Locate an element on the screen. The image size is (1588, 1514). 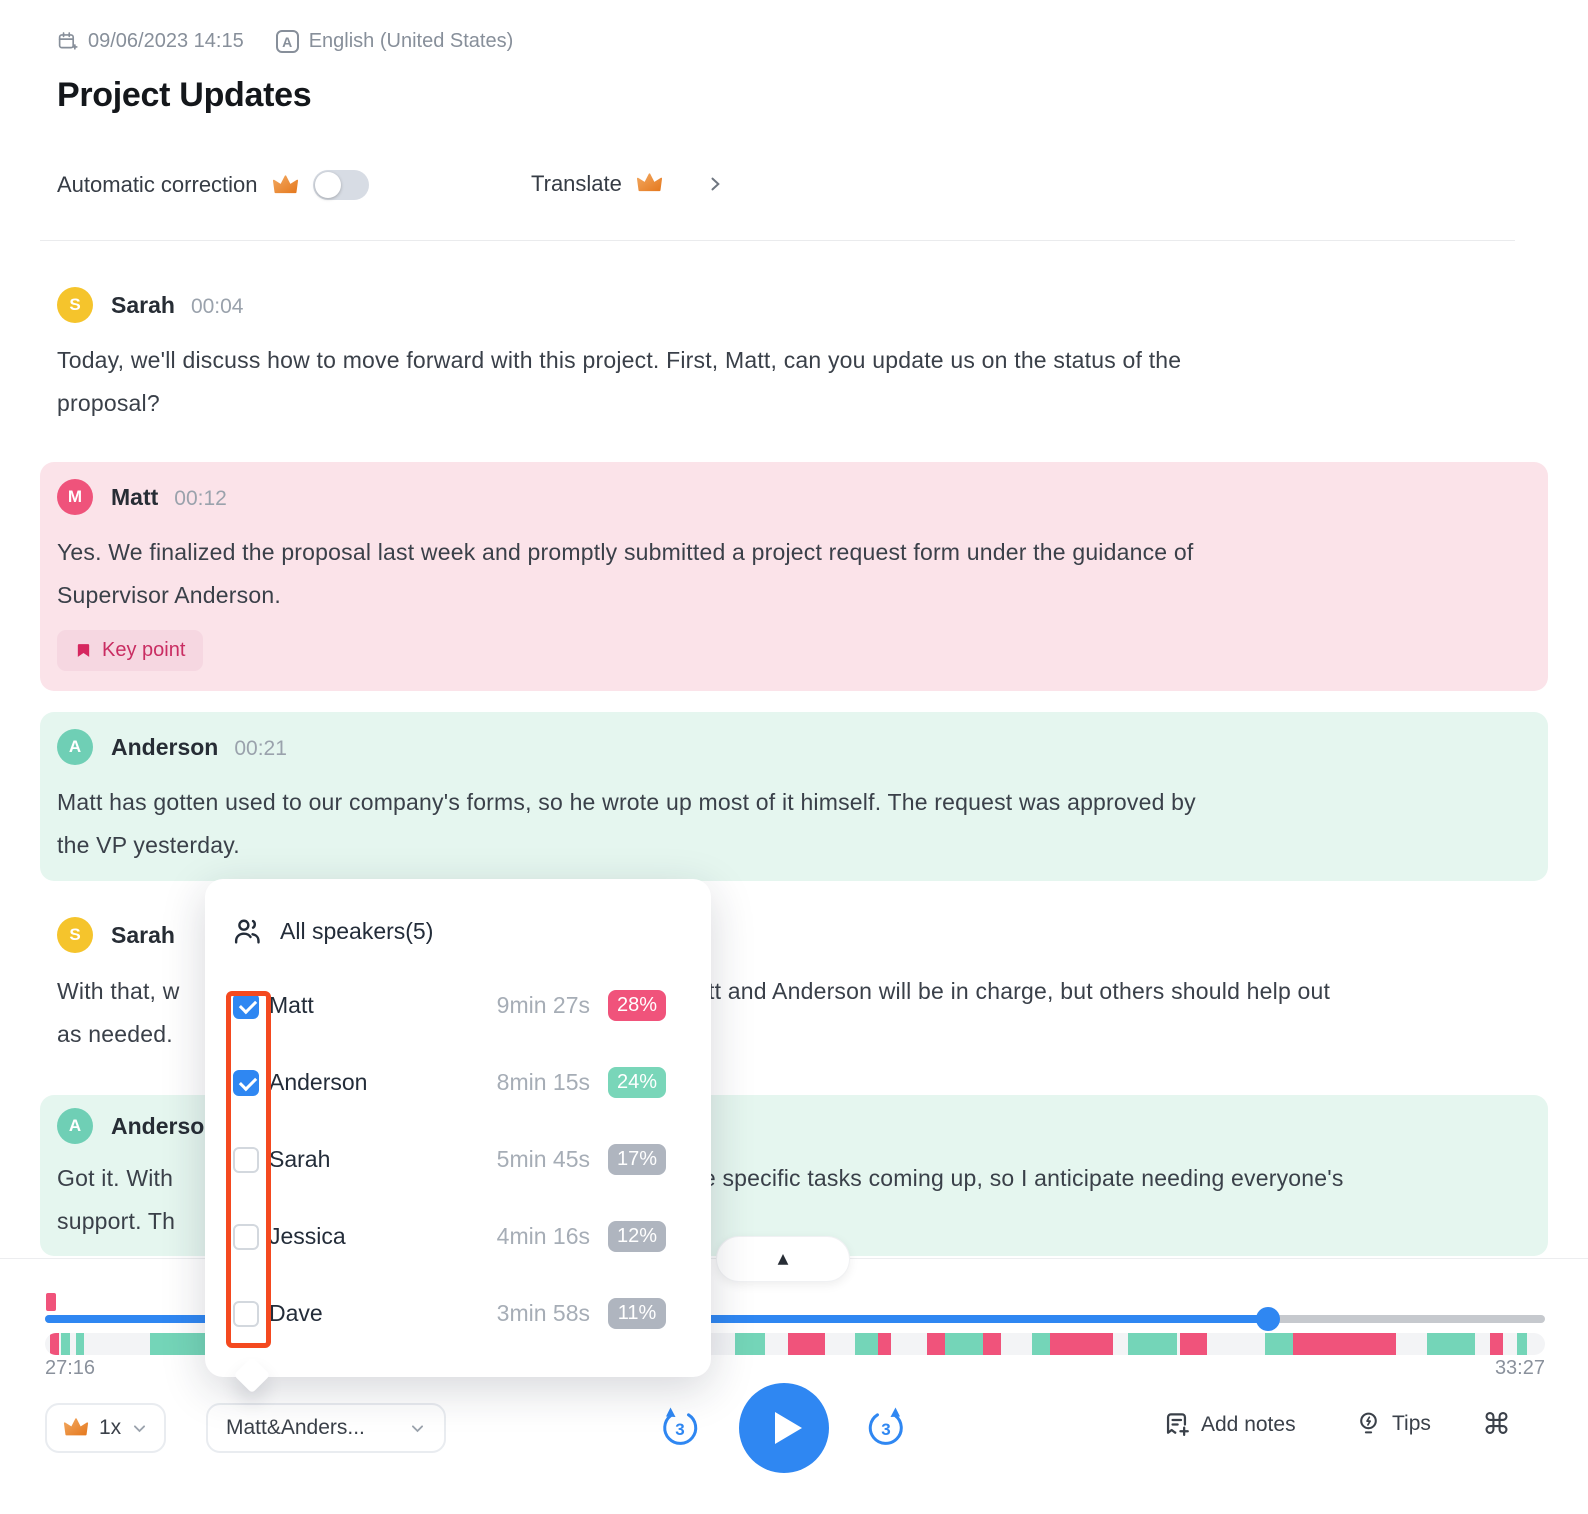
header-divider is located at coordinates (777, 240).